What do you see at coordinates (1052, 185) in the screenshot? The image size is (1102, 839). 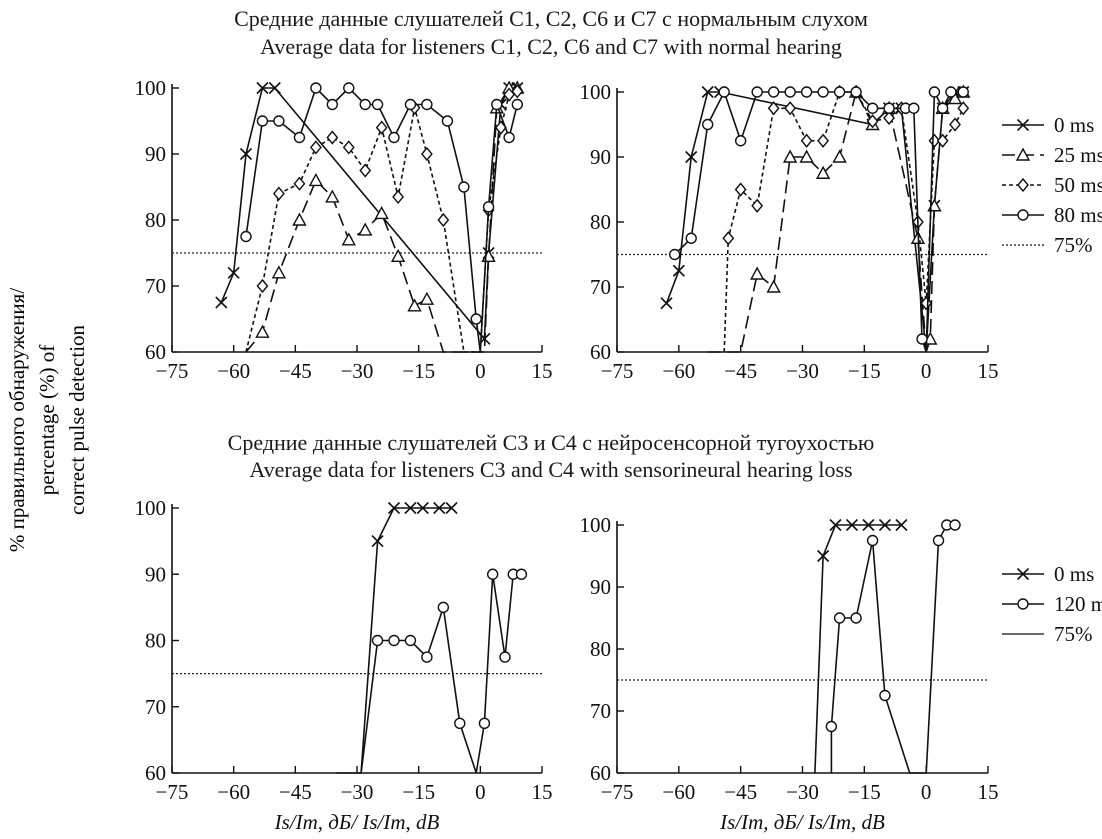 I see `legend-top: 0 ms 25 ms 50 ms 80 ms 75%` at bounding box center [1052, 185].